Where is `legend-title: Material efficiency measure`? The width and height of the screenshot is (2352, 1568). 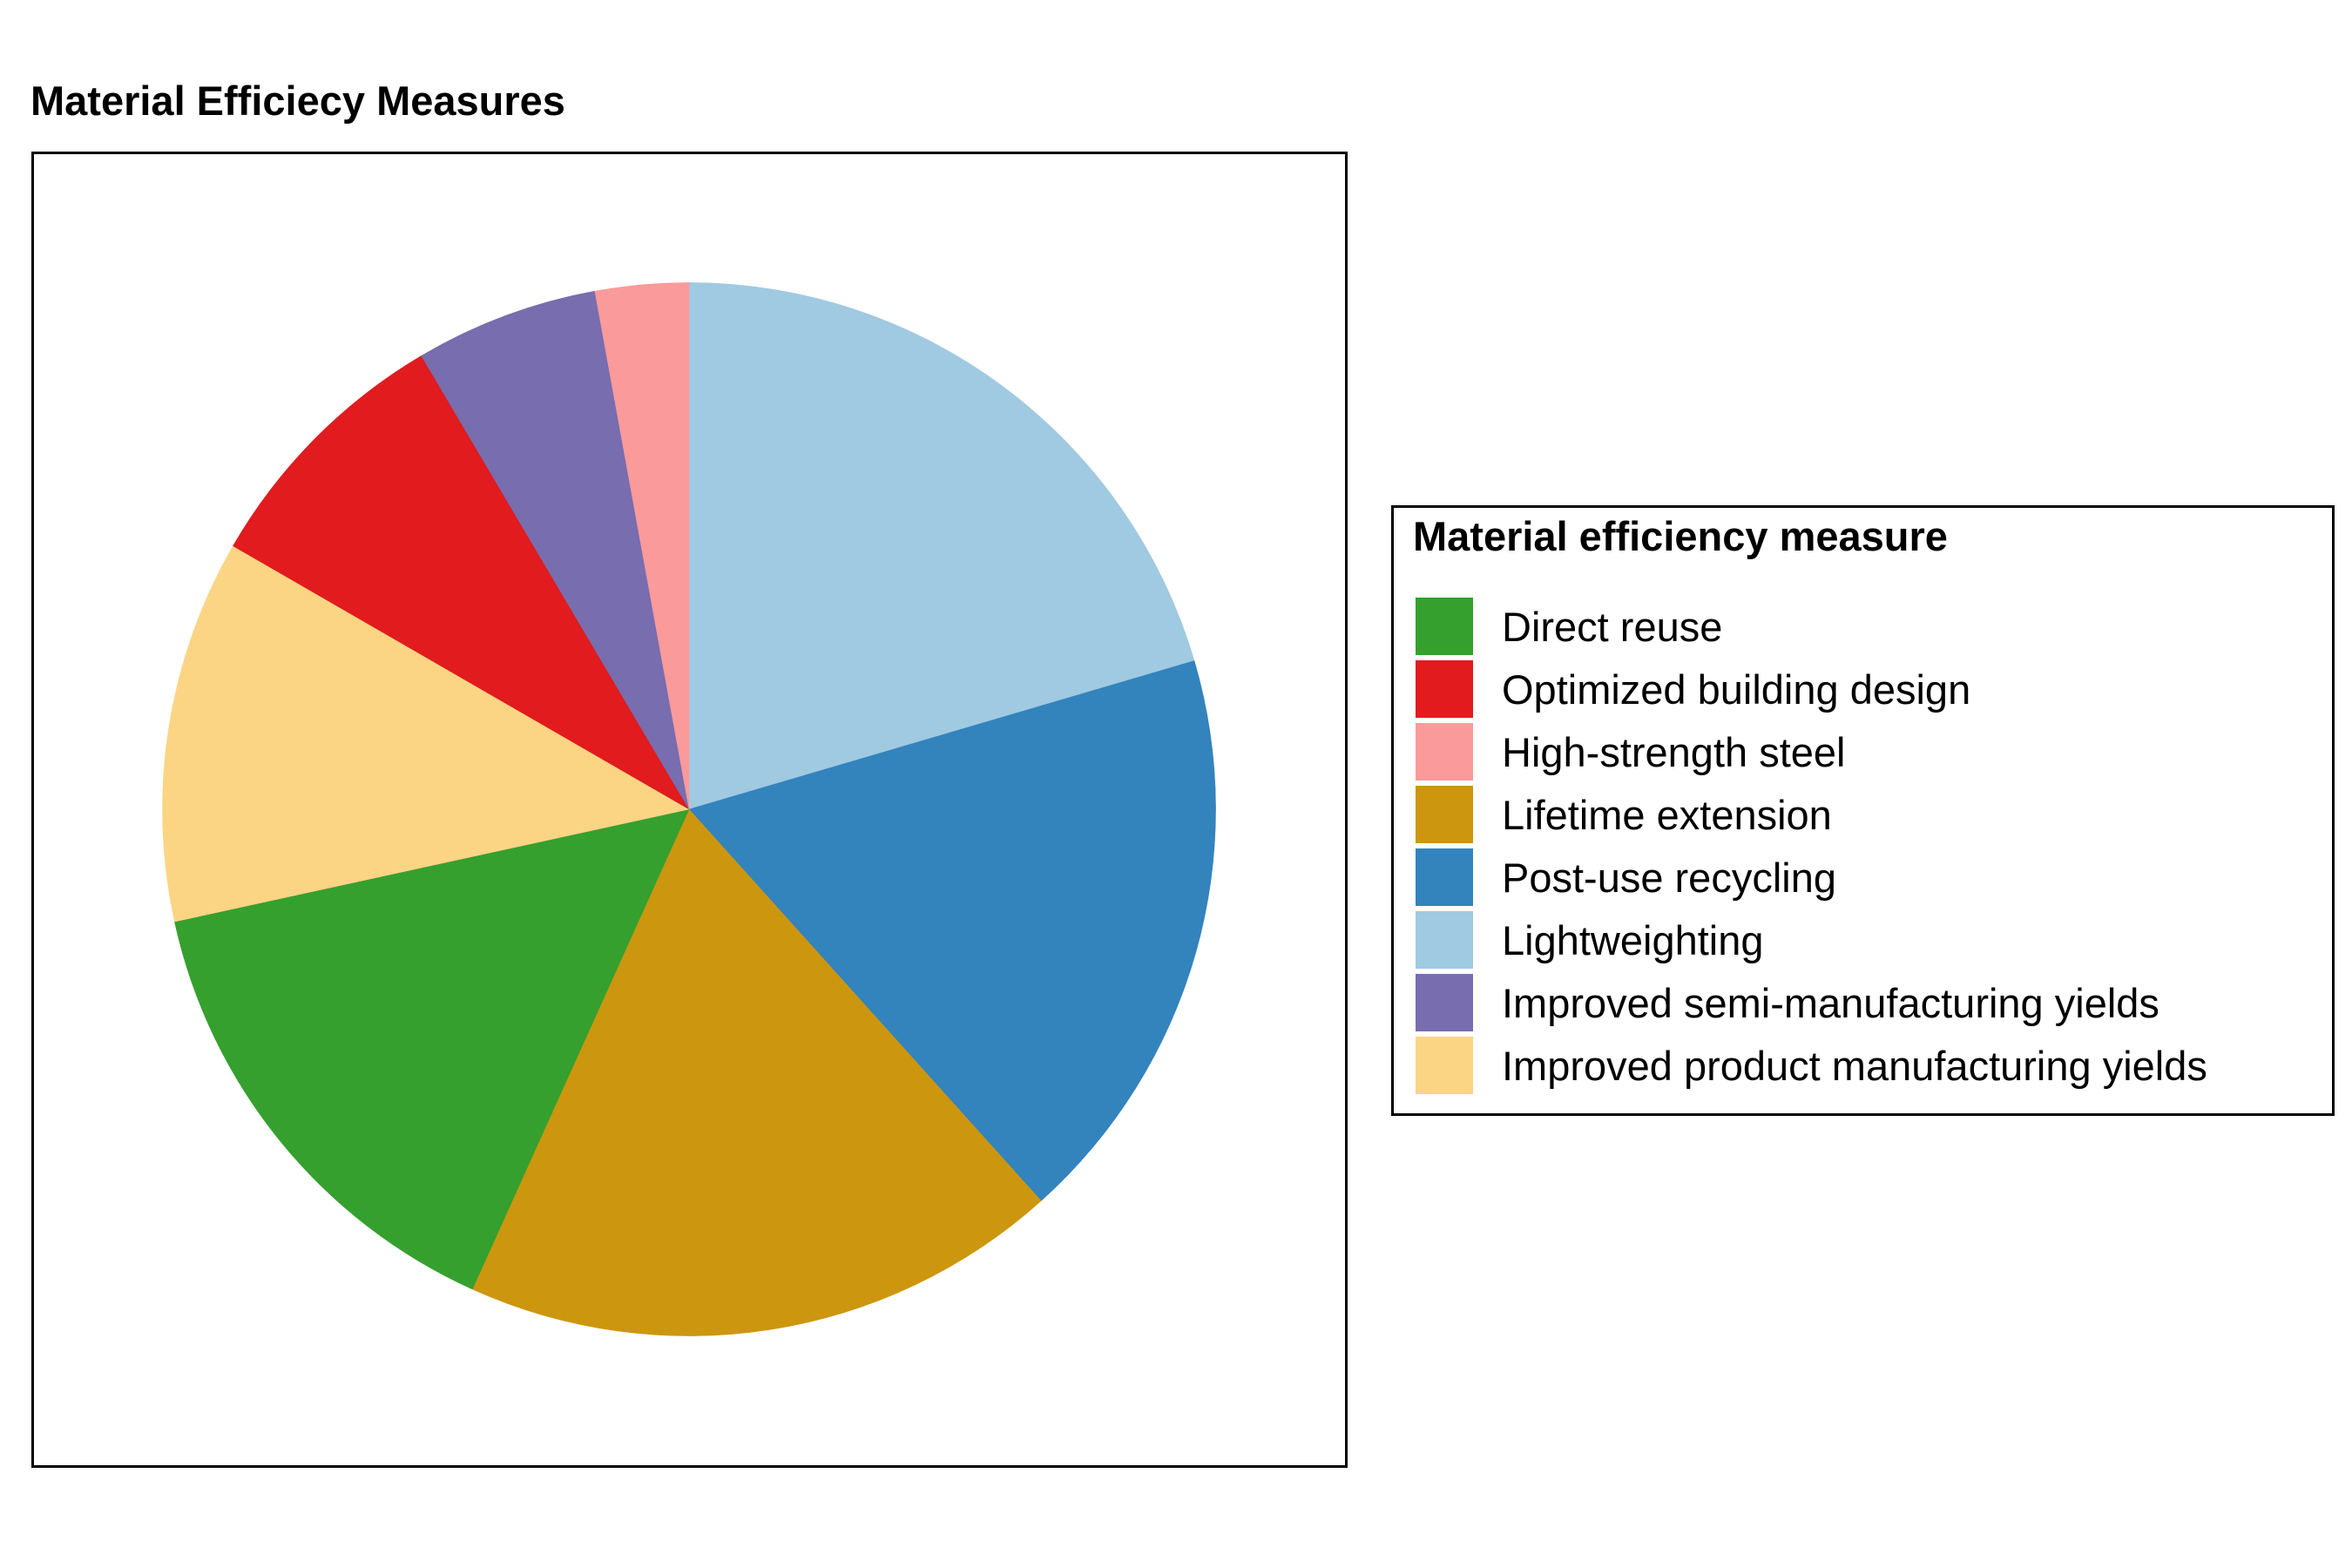
legend-title: Material efficiency measure is located at coordinates (1680, 536).